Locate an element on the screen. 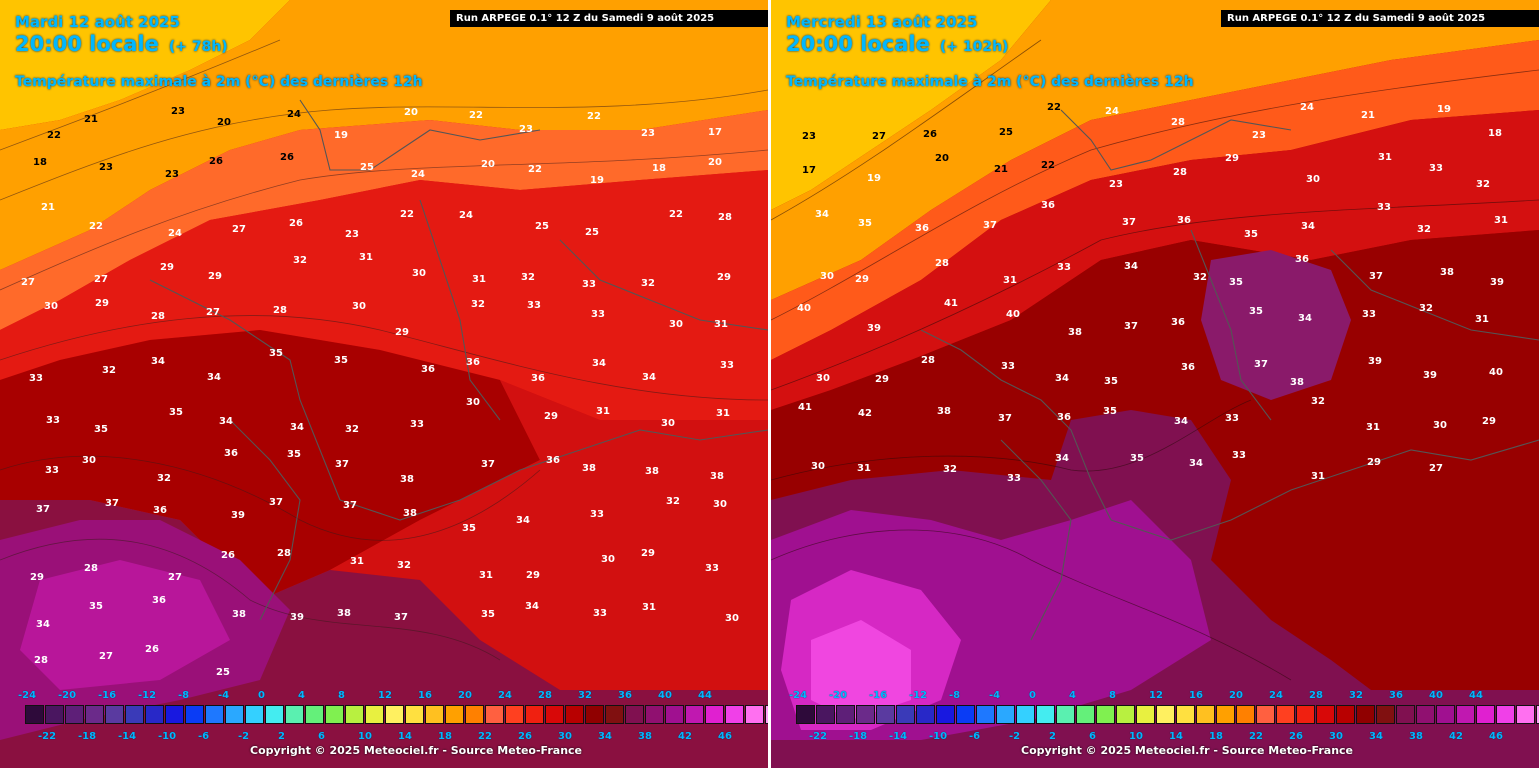  legend-tick-bottom: -6 is located at coordinates (204, 736).